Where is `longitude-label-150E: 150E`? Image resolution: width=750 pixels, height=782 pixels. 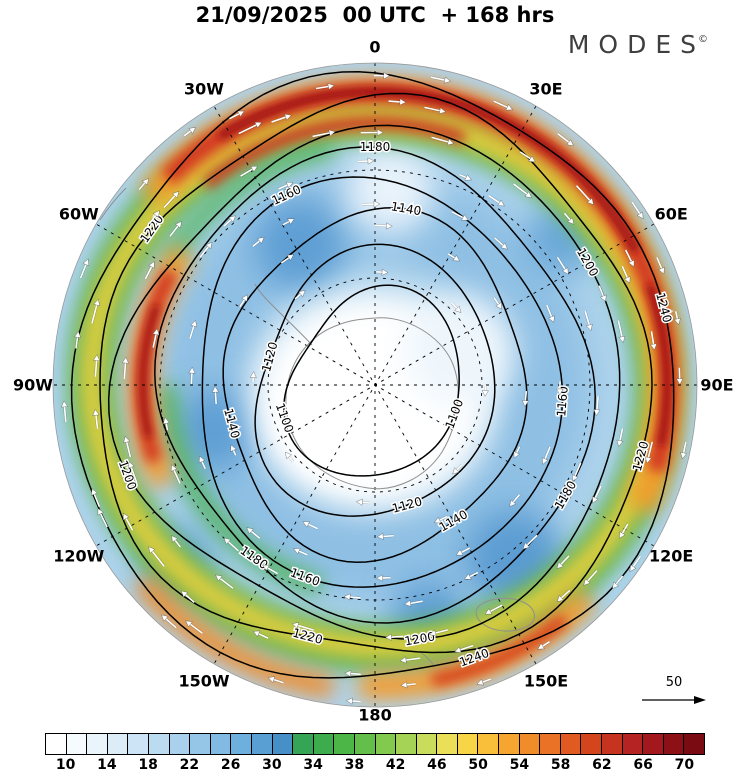
longitude-label-150E: 150E is located at coordinates (546, 681).